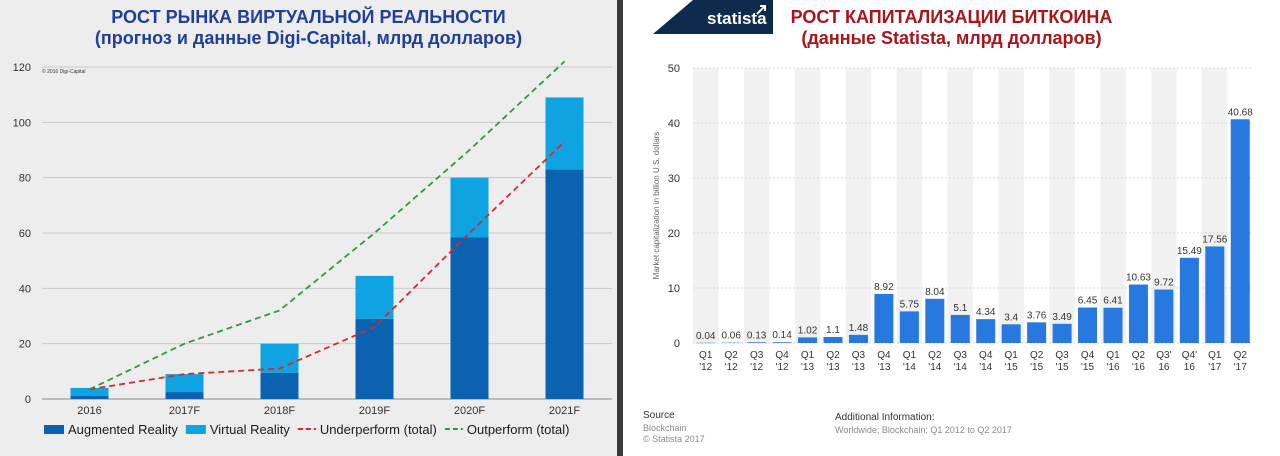  What do you see at coordinates (674, 179) in the screenshot?
I see `btc-y-tick-label: 30` at bounding box center [674, 179].